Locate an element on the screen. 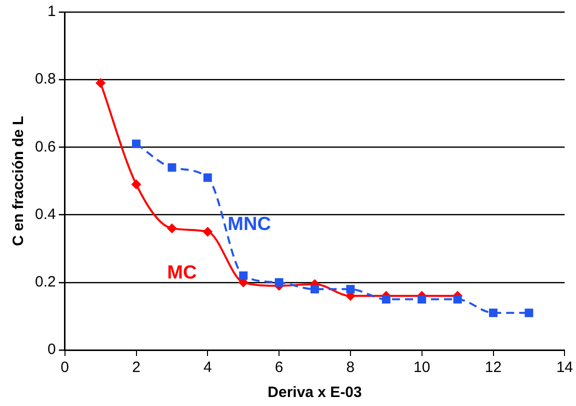  x-tick-label: 0 is located at coordinates (65, 367).